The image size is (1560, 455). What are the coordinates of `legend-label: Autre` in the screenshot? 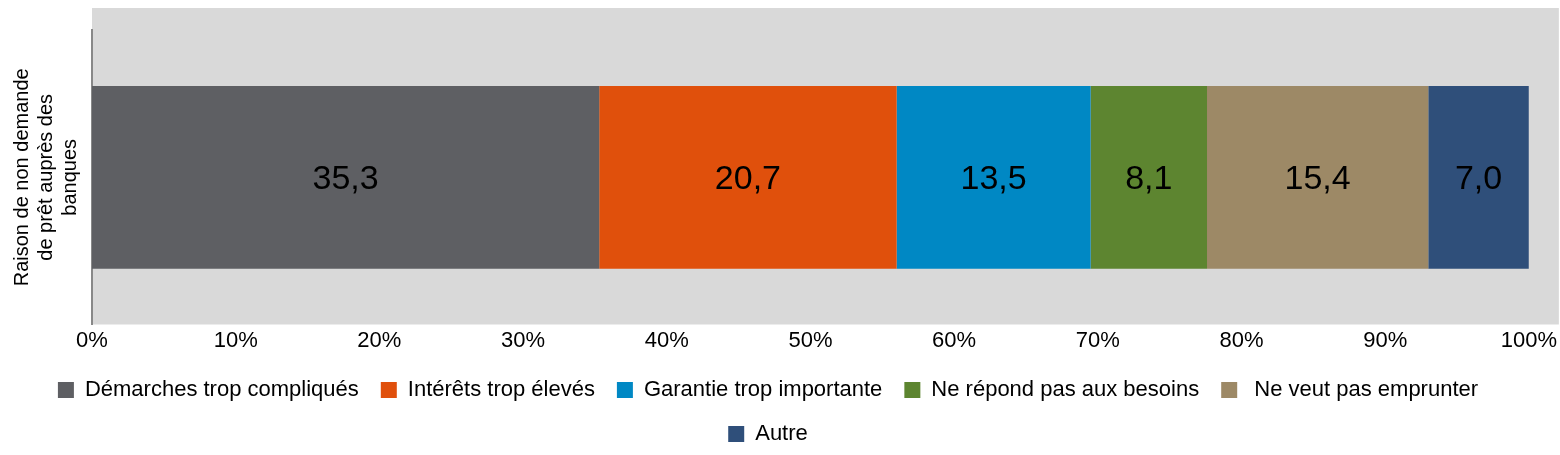 It's located at (781, 433).